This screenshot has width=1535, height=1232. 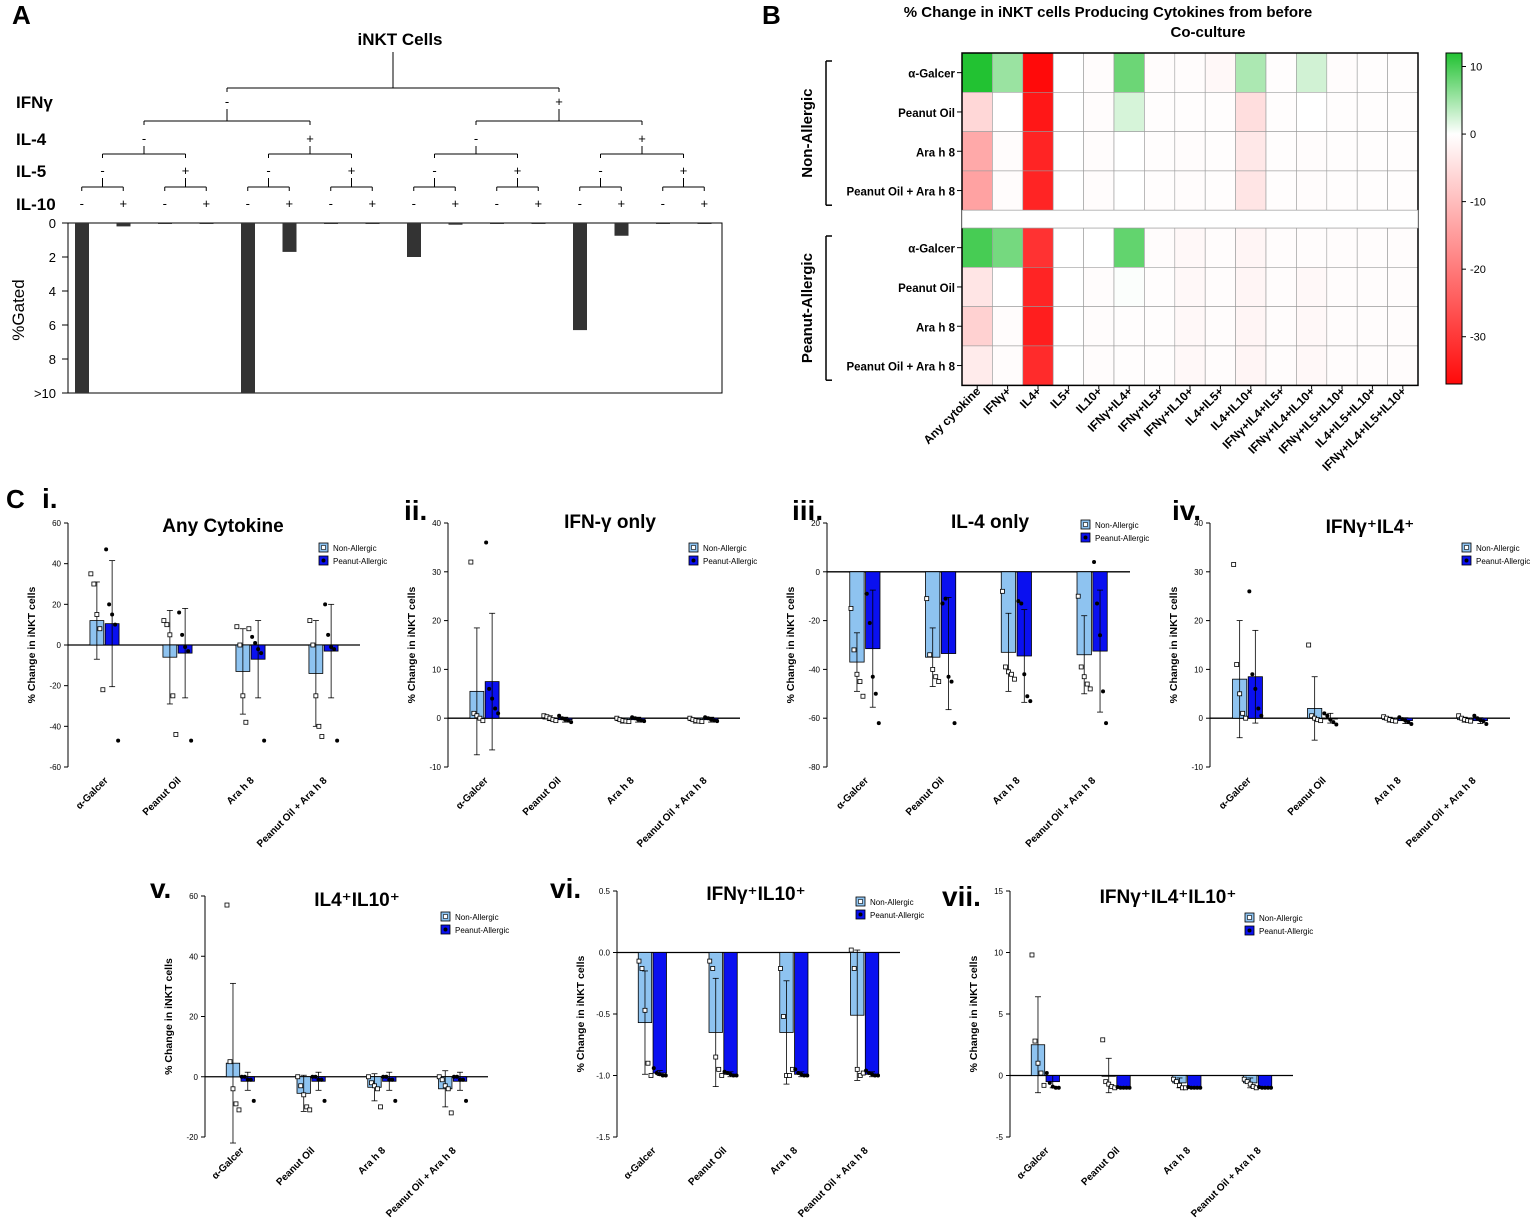 I want to click on colorbar-tick-label: 0, so click(x=1473, y=135).